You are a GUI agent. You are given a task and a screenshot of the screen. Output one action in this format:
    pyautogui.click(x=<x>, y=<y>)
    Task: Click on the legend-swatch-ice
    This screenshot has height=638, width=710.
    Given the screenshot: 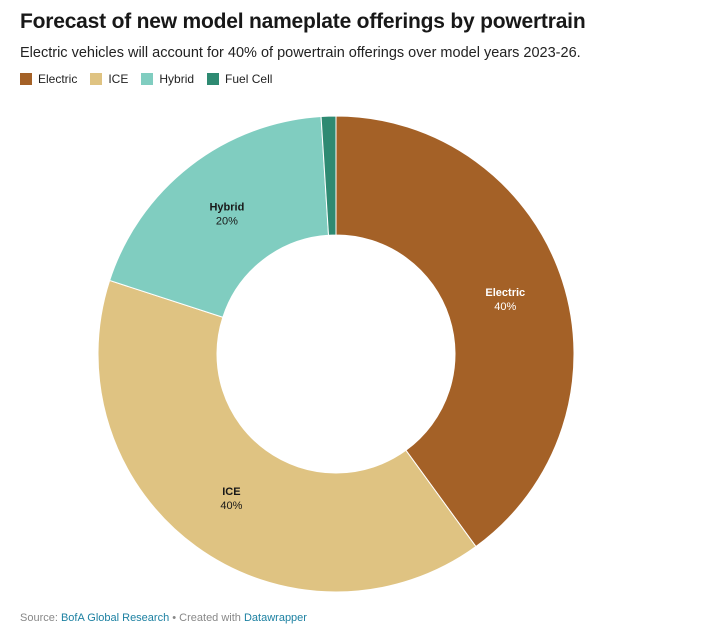 What is the action you would take?
    pyautogui.click(x=96, y=79)
    